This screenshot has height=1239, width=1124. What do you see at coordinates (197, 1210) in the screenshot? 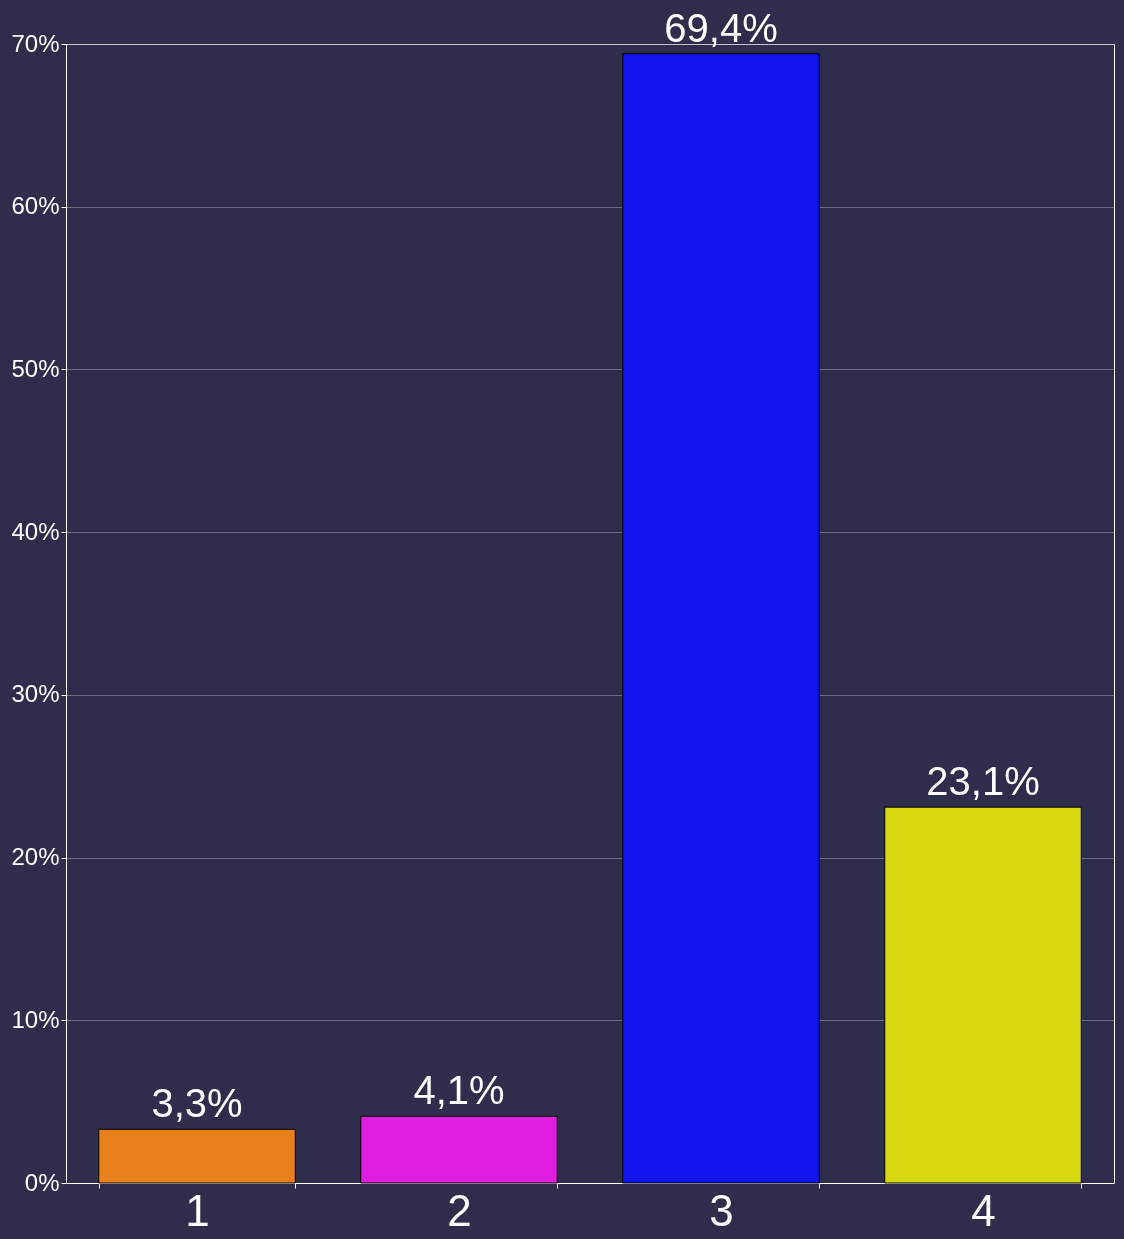
I see `x-tick-label: 1` at bounding box center [197, 1210].